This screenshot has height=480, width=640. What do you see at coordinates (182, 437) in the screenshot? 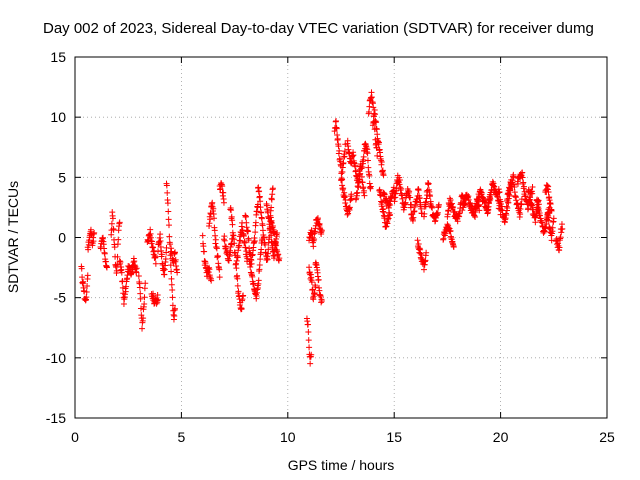
I see `x-tick-label: 5` at bounding box center [182, 437].